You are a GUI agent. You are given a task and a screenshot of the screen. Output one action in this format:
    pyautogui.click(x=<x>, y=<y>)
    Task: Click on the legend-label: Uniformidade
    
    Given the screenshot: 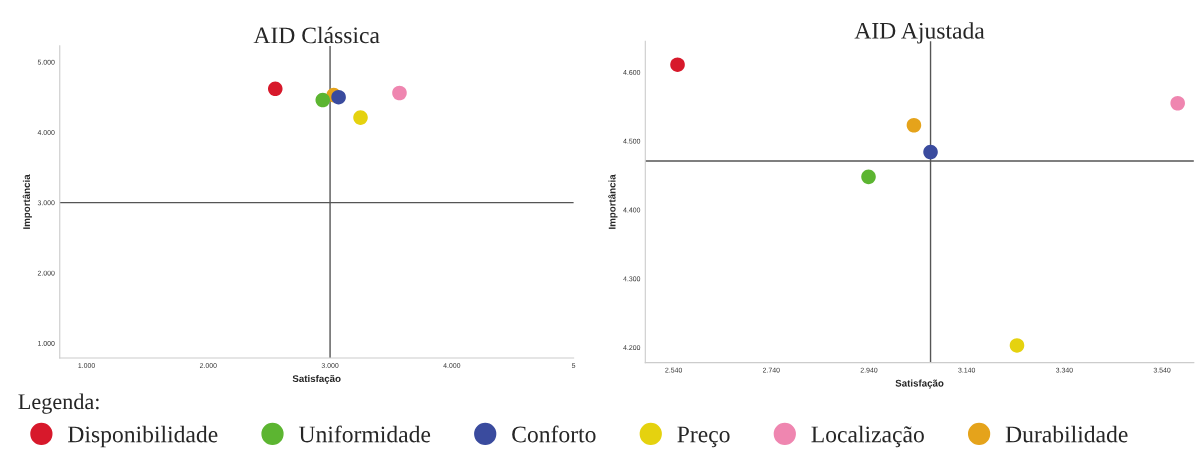 What is the action you would take?
    pyautogui.click(x=364, y=434)
    